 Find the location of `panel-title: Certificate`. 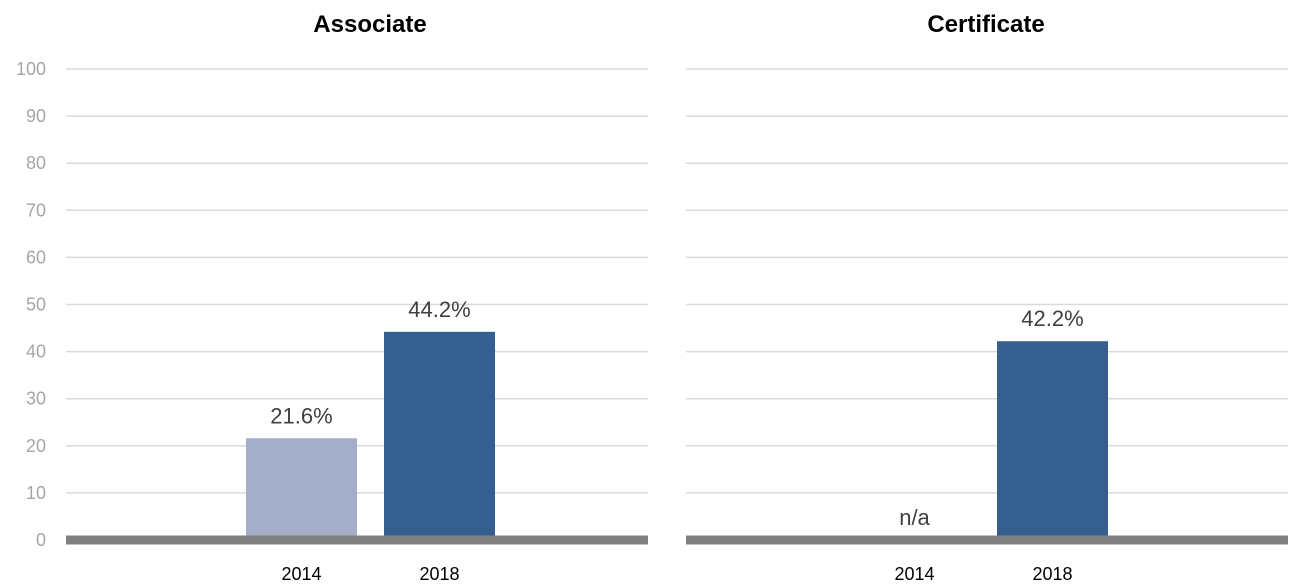

panel-title: Certificate is located at coordinates (985, 24).